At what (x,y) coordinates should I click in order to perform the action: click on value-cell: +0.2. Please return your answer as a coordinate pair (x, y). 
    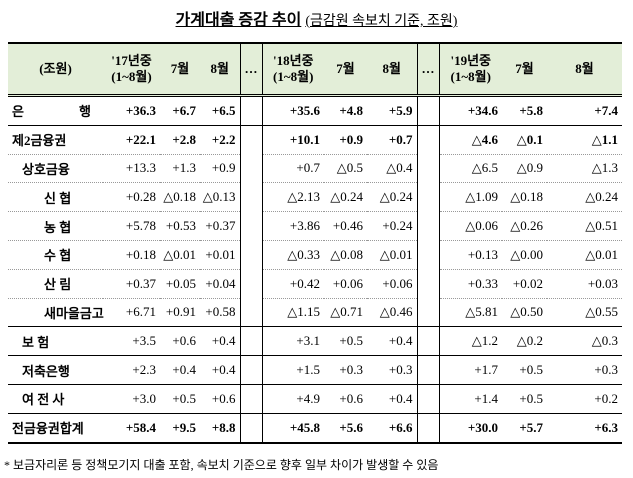
    Looking at the image, I should click on (584, 398).